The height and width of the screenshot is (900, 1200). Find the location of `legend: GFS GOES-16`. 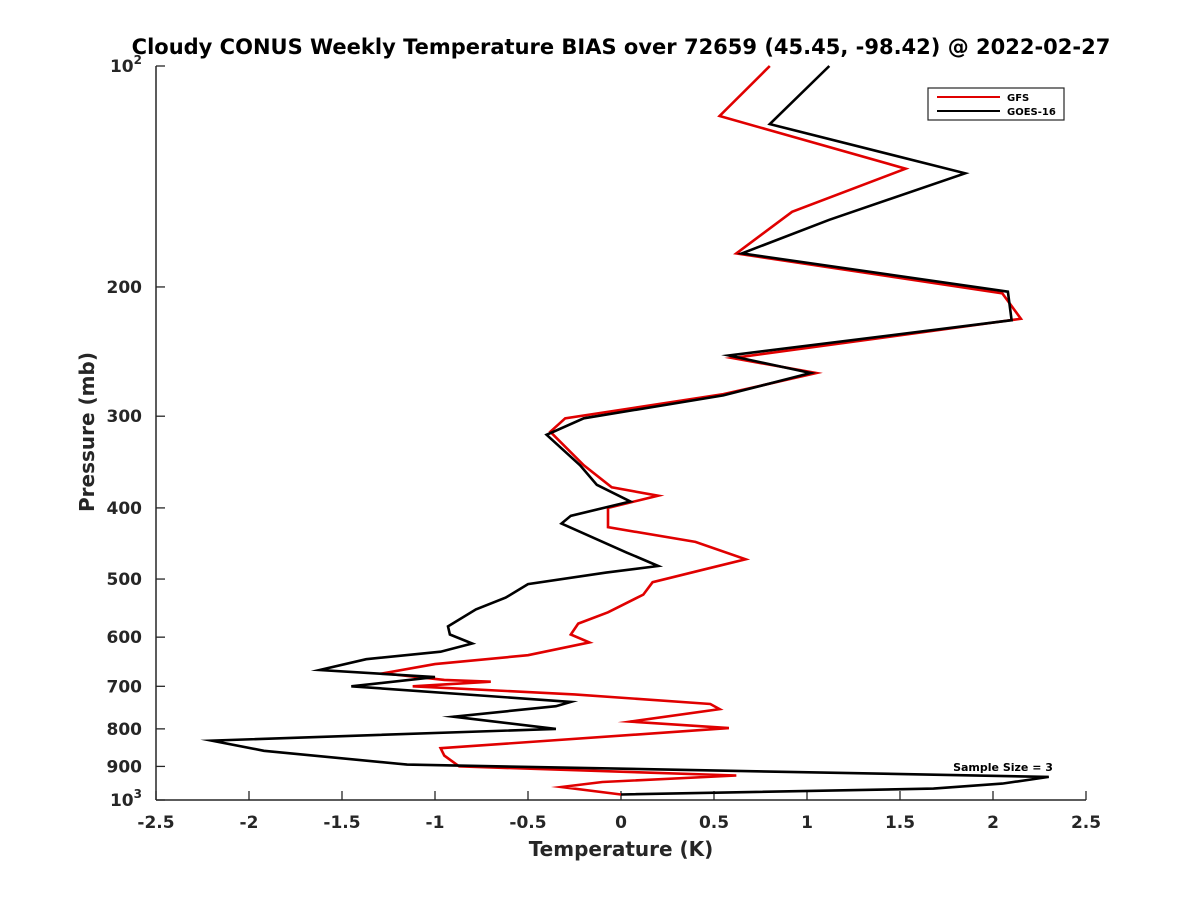

legend: GFS GOES-16 is located at coordinates (996, 104).